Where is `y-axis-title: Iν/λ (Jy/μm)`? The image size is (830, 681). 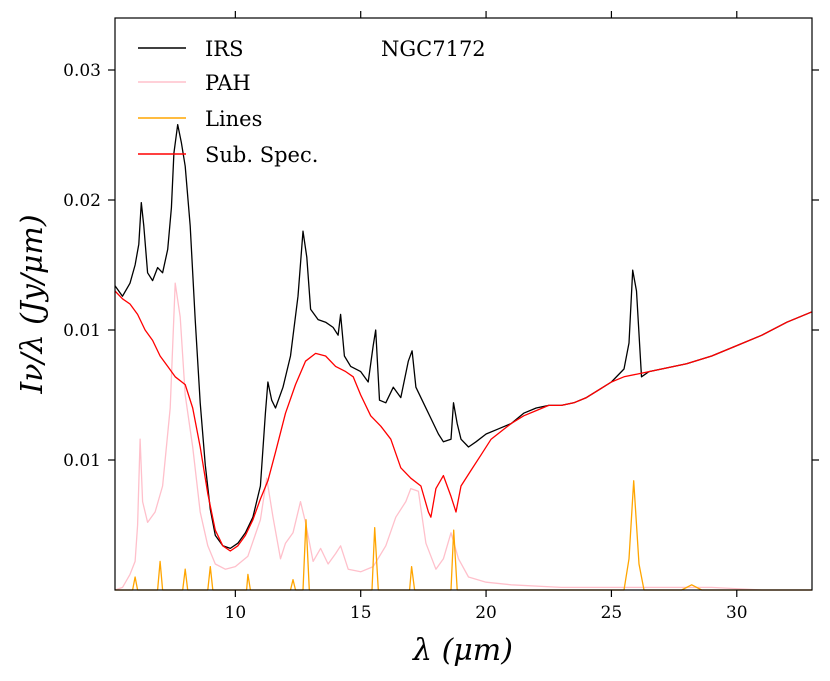 y-axis-title: Iν/λ (Jy/μm) is located at coordinates (32, 304).